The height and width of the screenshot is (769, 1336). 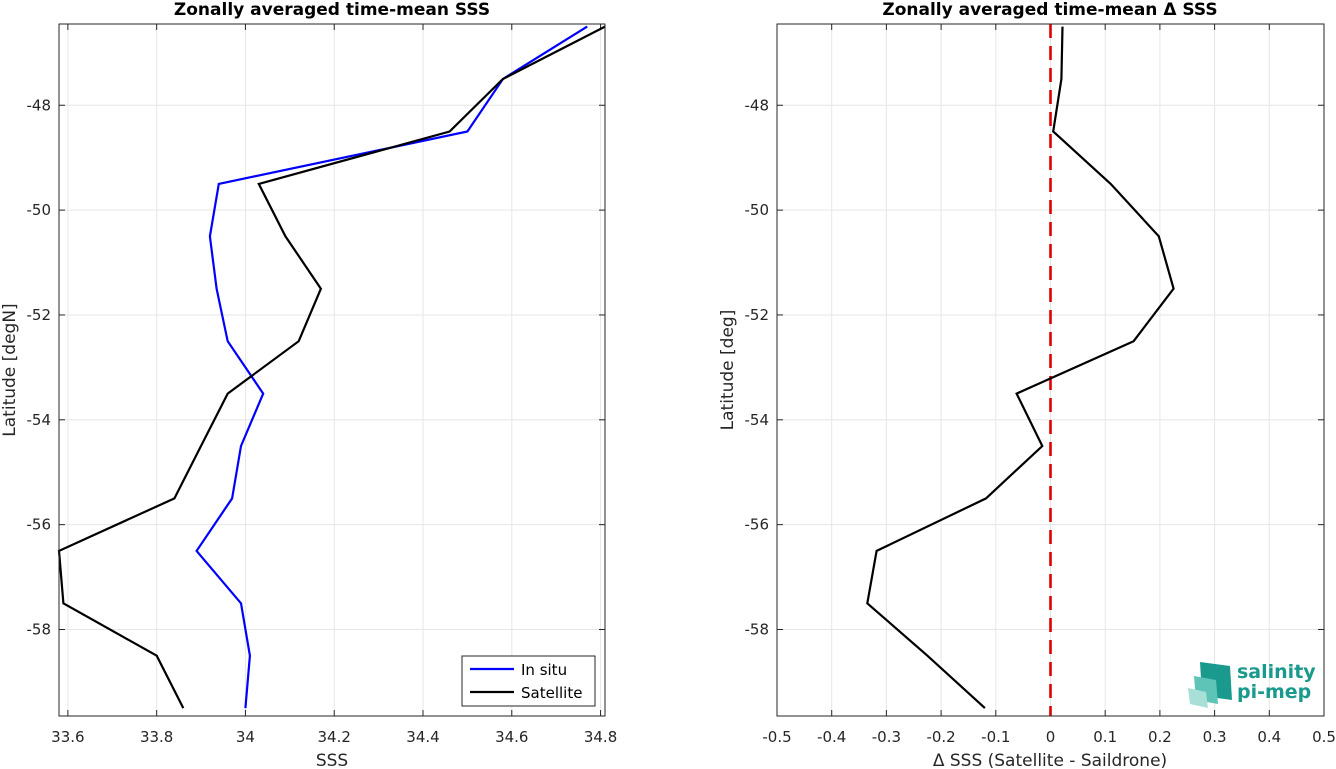 What do you see at coordinates (1160, 737) in the screenshot?
I see `x-tick-label: 0.2` at bounding box center [1160, 737].